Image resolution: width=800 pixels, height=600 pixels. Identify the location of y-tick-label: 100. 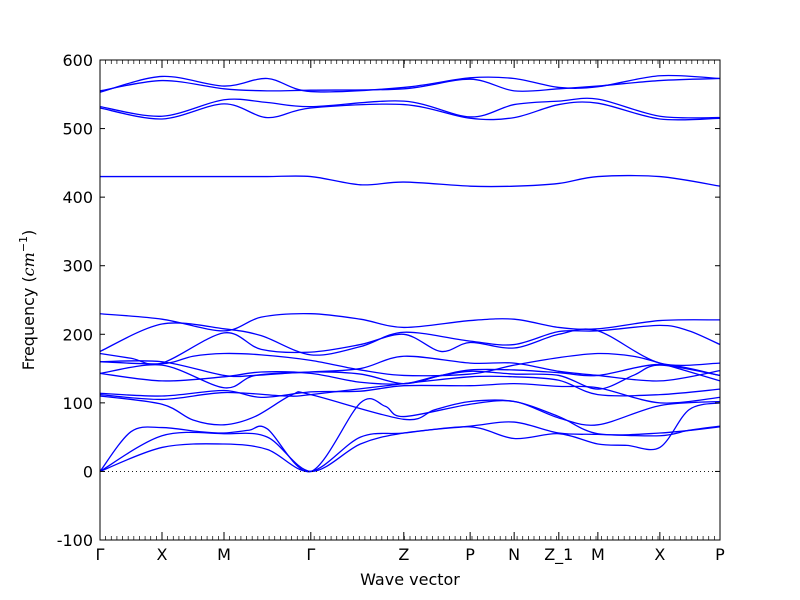
(77, 403).